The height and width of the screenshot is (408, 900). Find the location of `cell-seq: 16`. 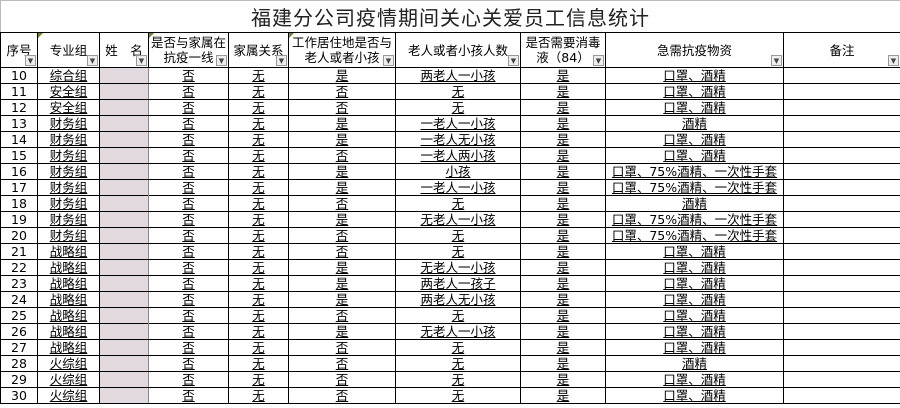

cell-seq: 16 is located at coordinates (19, 171).